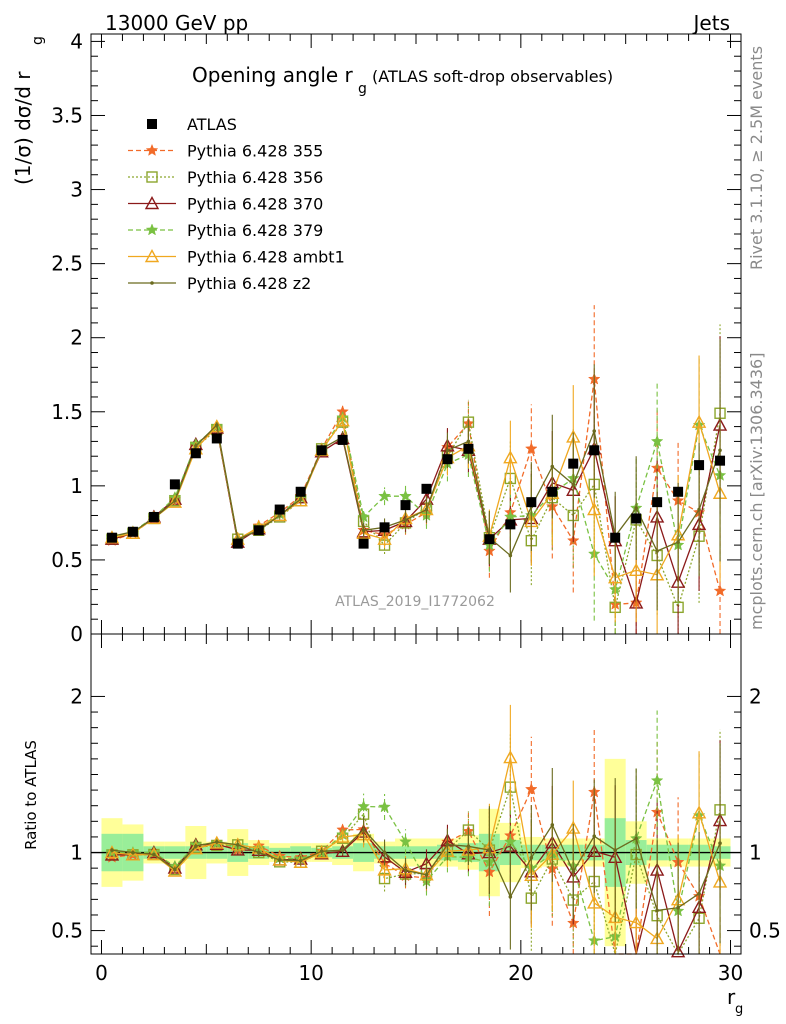 Image resolution: width=786 pixels, height=1024 pixels. Describe the element at coordinates (212, 124) in the screenshot. I see `legend-label: ATLAS` at that location.